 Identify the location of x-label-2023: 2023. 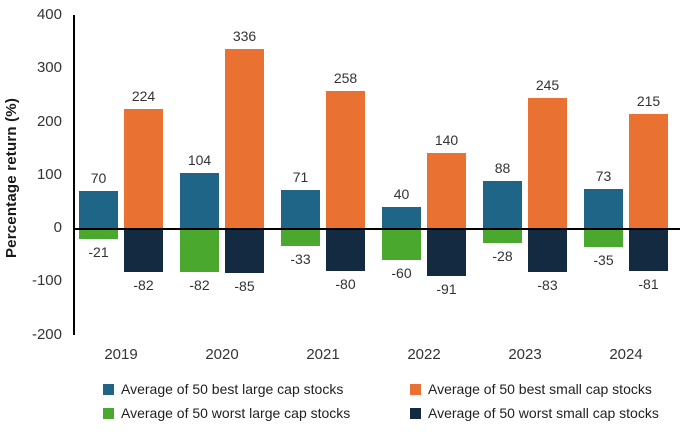
(525, 354).